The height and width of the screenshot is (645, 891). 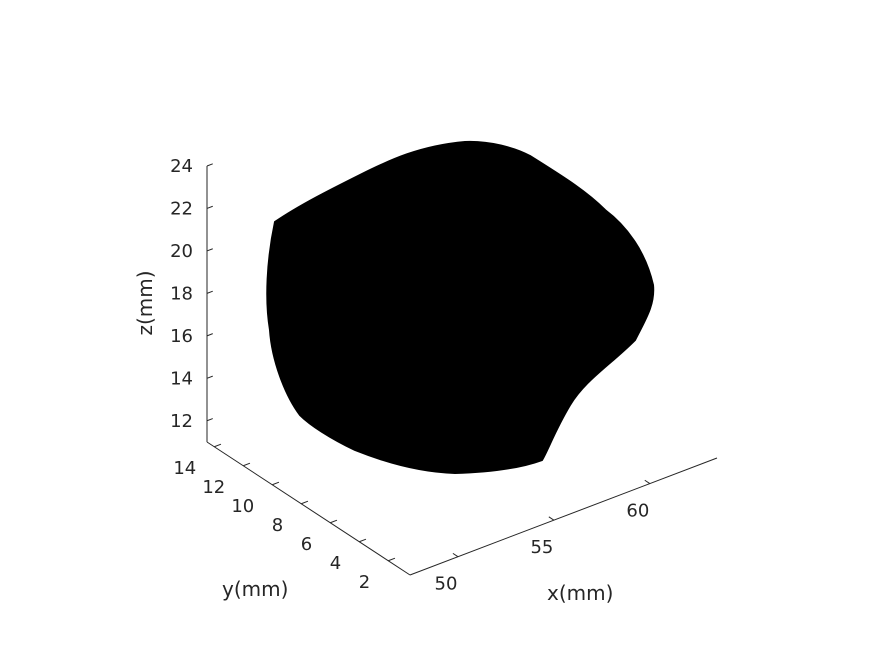 I want to click on z-tick-label: 12, so click(x=181, y=421).